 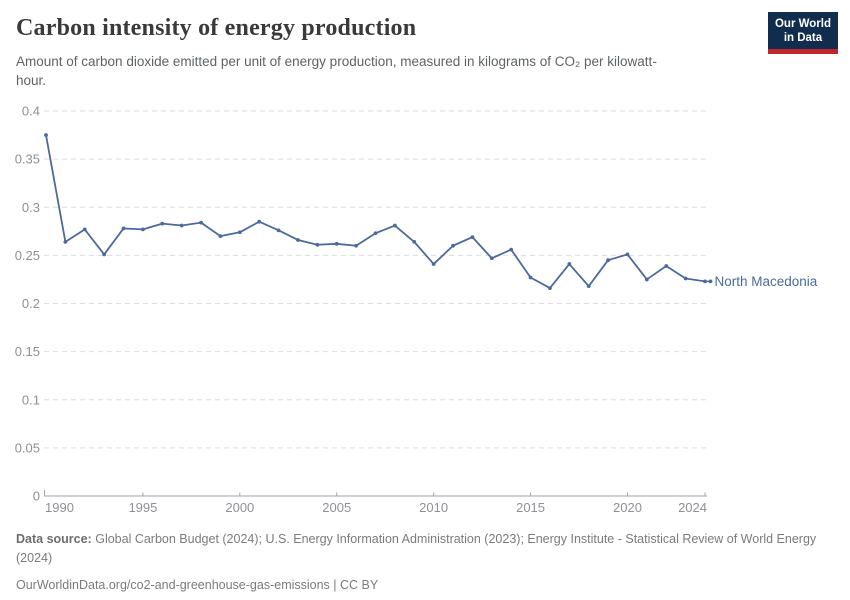 I want to click on owid-logo: Our World in Data, so click(x=802, y=33).